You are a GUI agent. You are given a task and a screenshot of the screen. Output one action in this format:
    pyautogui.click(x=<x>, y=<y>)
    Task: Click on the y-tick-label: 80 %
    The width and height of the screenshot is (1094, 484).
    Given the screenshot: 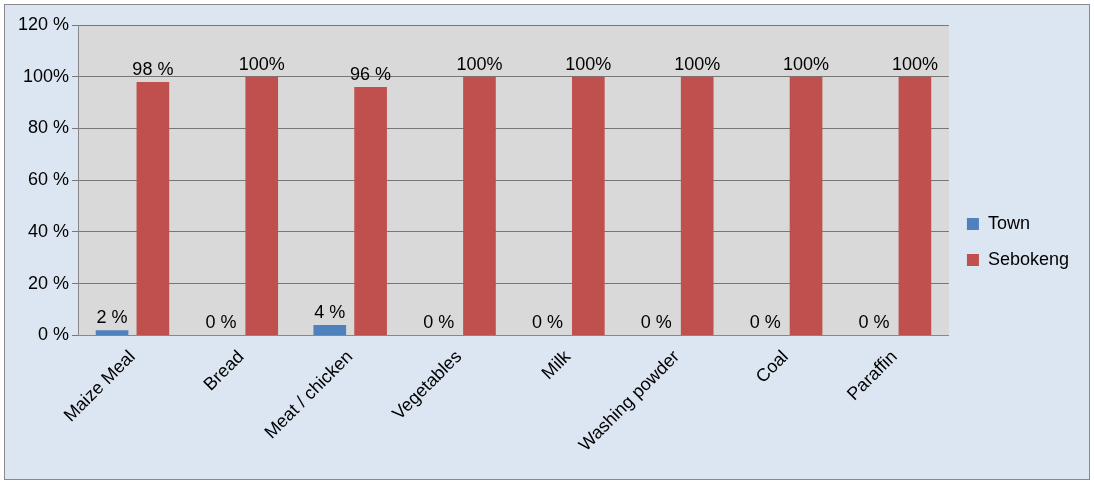 What is the action you would take?
    pyautogui.click(x=49, y=127)
    